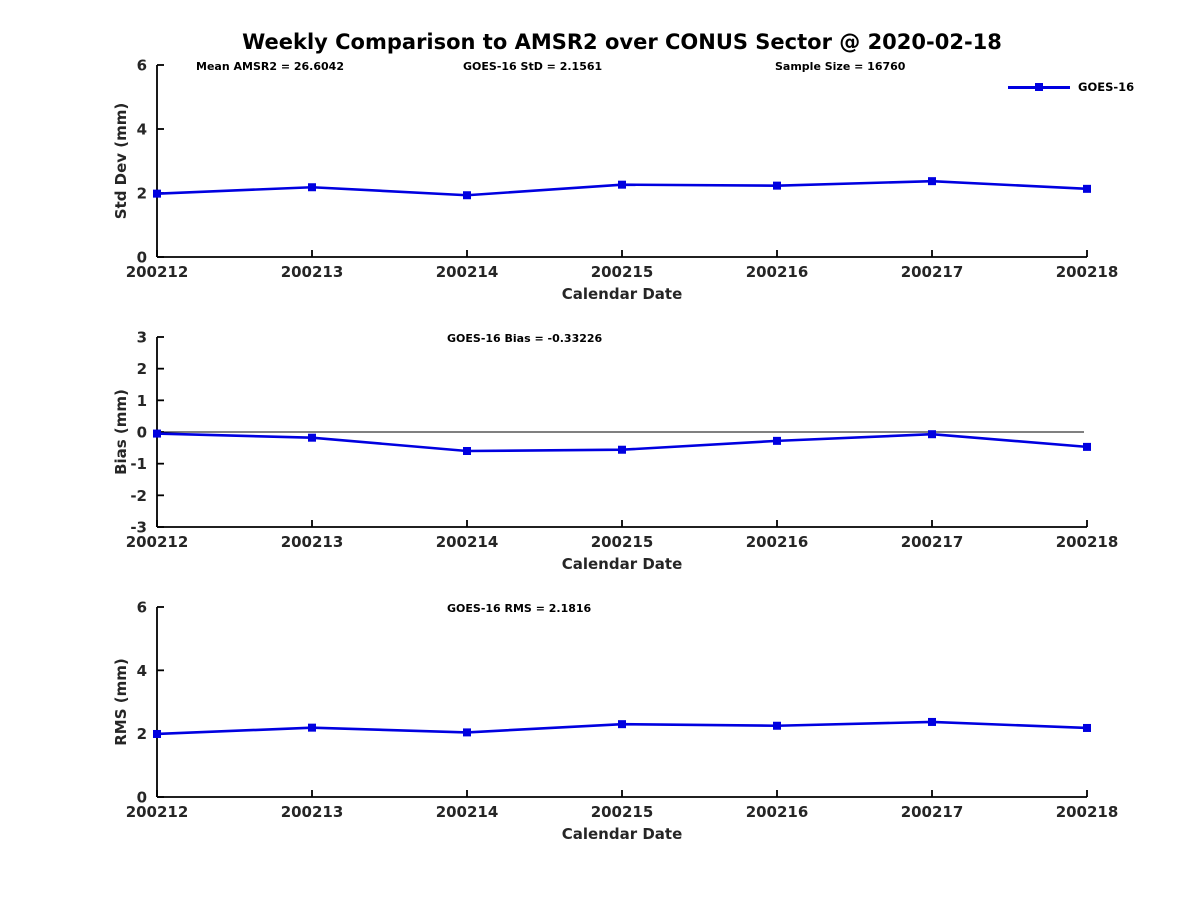 This screenshot has height=900, width=1200. Describe the element at coordinates (622, 564) in the screenshot. I see `bias-x-axis-label: Calendar Date` at that location.